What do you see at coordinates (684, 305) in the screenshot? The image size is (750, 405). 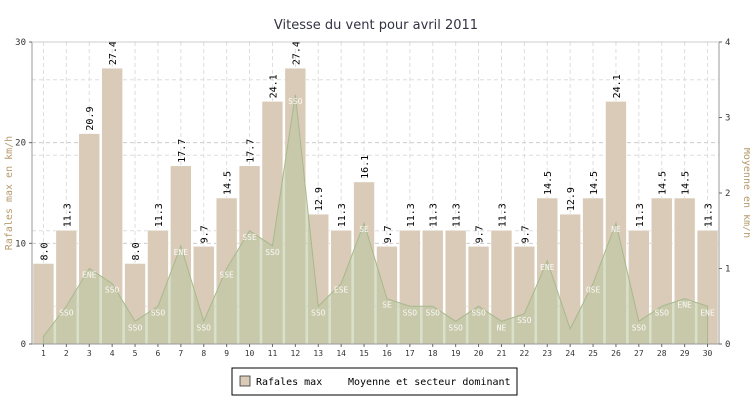 I see `sector-label-day-29: ENE` at bounding box center [684, 305].